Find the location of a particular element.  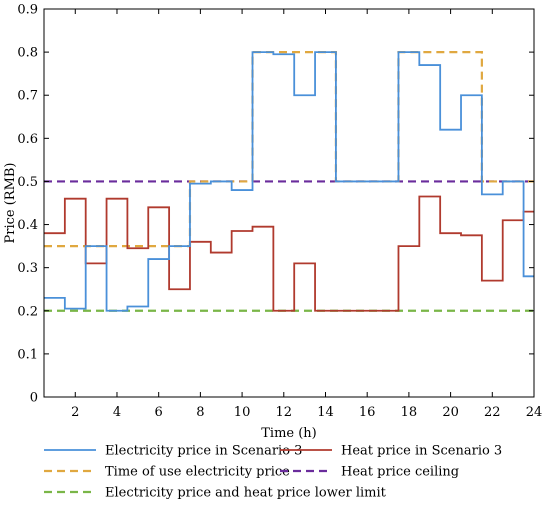

y-axis-label: Price (RMB) is located at coordinates (10, 202).